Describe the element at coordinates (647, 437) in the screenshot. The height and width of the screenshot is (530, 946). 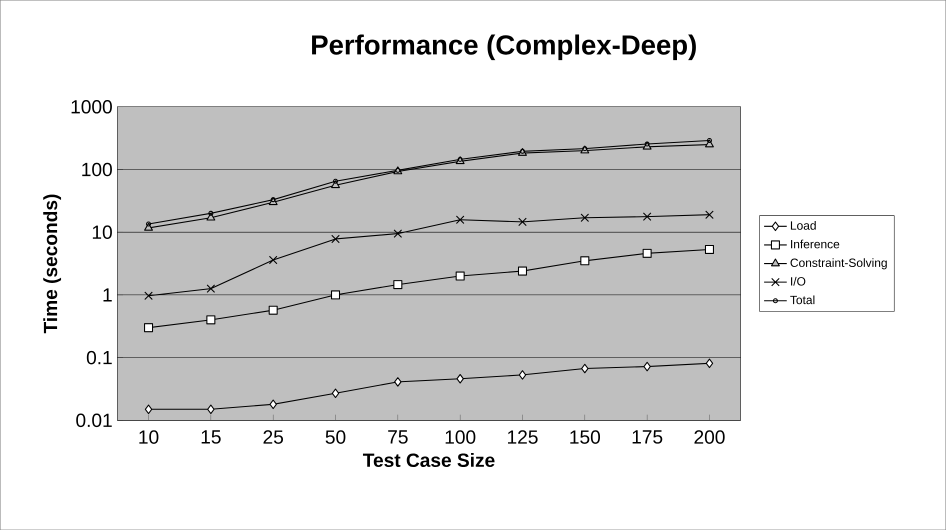
I see `x-tick-label: 175` at that location.